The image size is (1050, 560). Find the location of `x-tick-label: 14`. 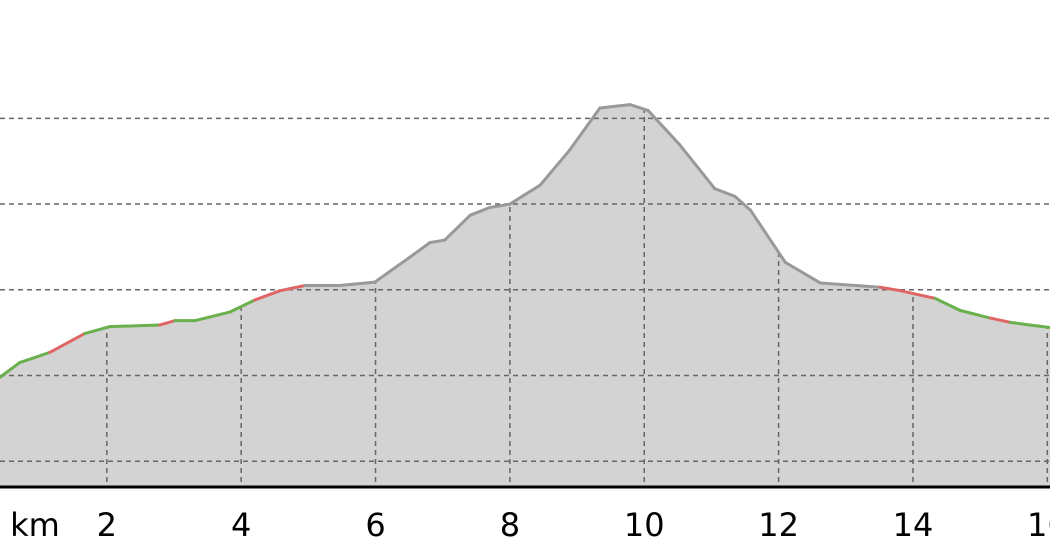

x-tick-label: 14 is located at coordinates (913, 525).